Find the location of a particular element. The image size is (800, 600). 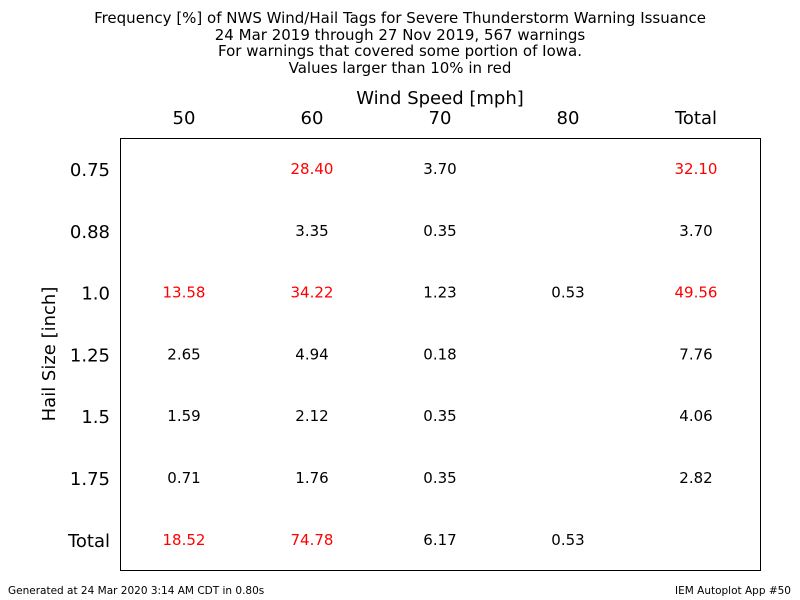

table-cell: 13.58 is located at coordinates (184, 293).